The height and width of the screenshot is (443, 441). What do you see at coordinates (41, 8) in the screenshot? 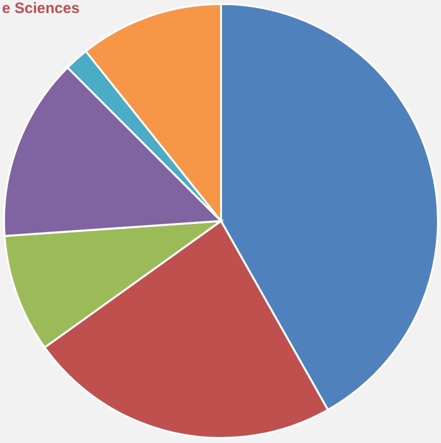
I see `chart-title: e Sciences` at bounding box center [41, 8].